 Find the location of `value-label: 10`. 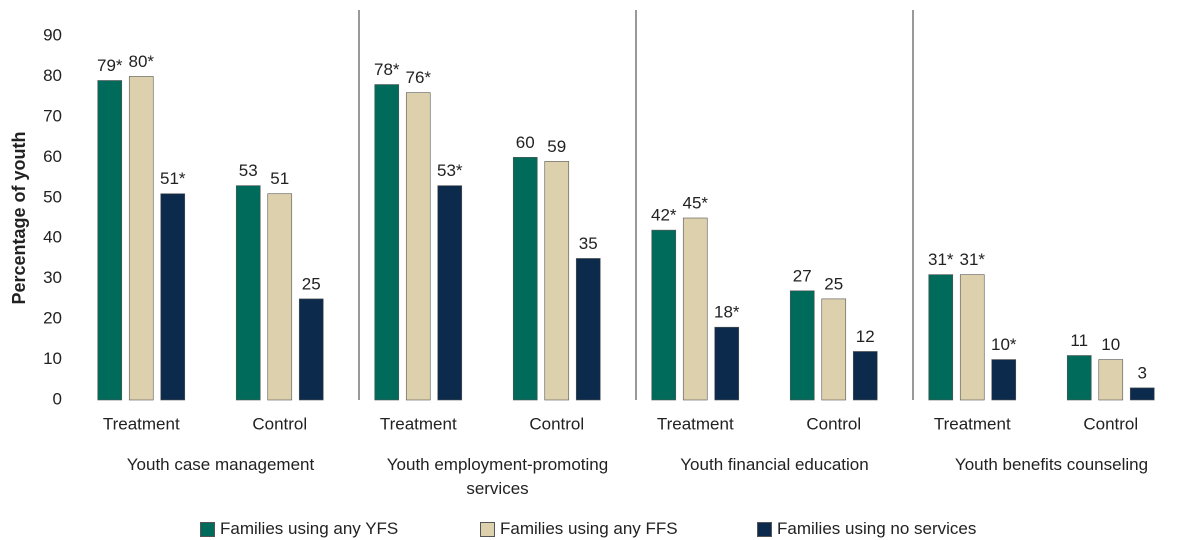

value-label: 10 is located at coordinates (1110, 344).